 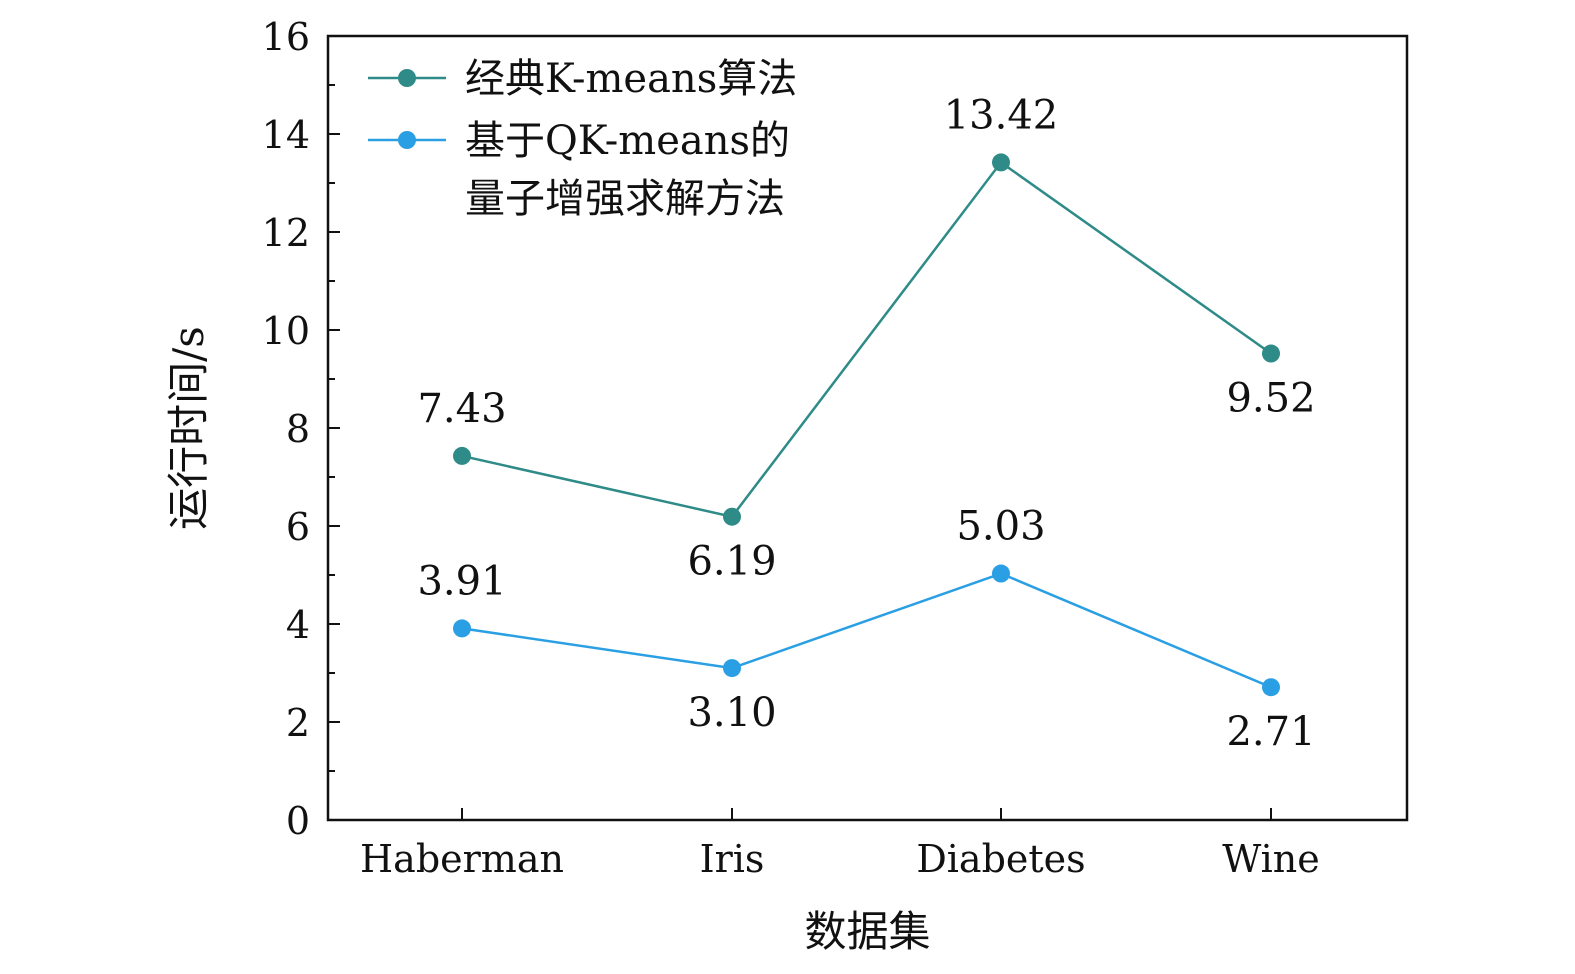 I want to click on y-tick-label: 2, so click(x=298, y=723).